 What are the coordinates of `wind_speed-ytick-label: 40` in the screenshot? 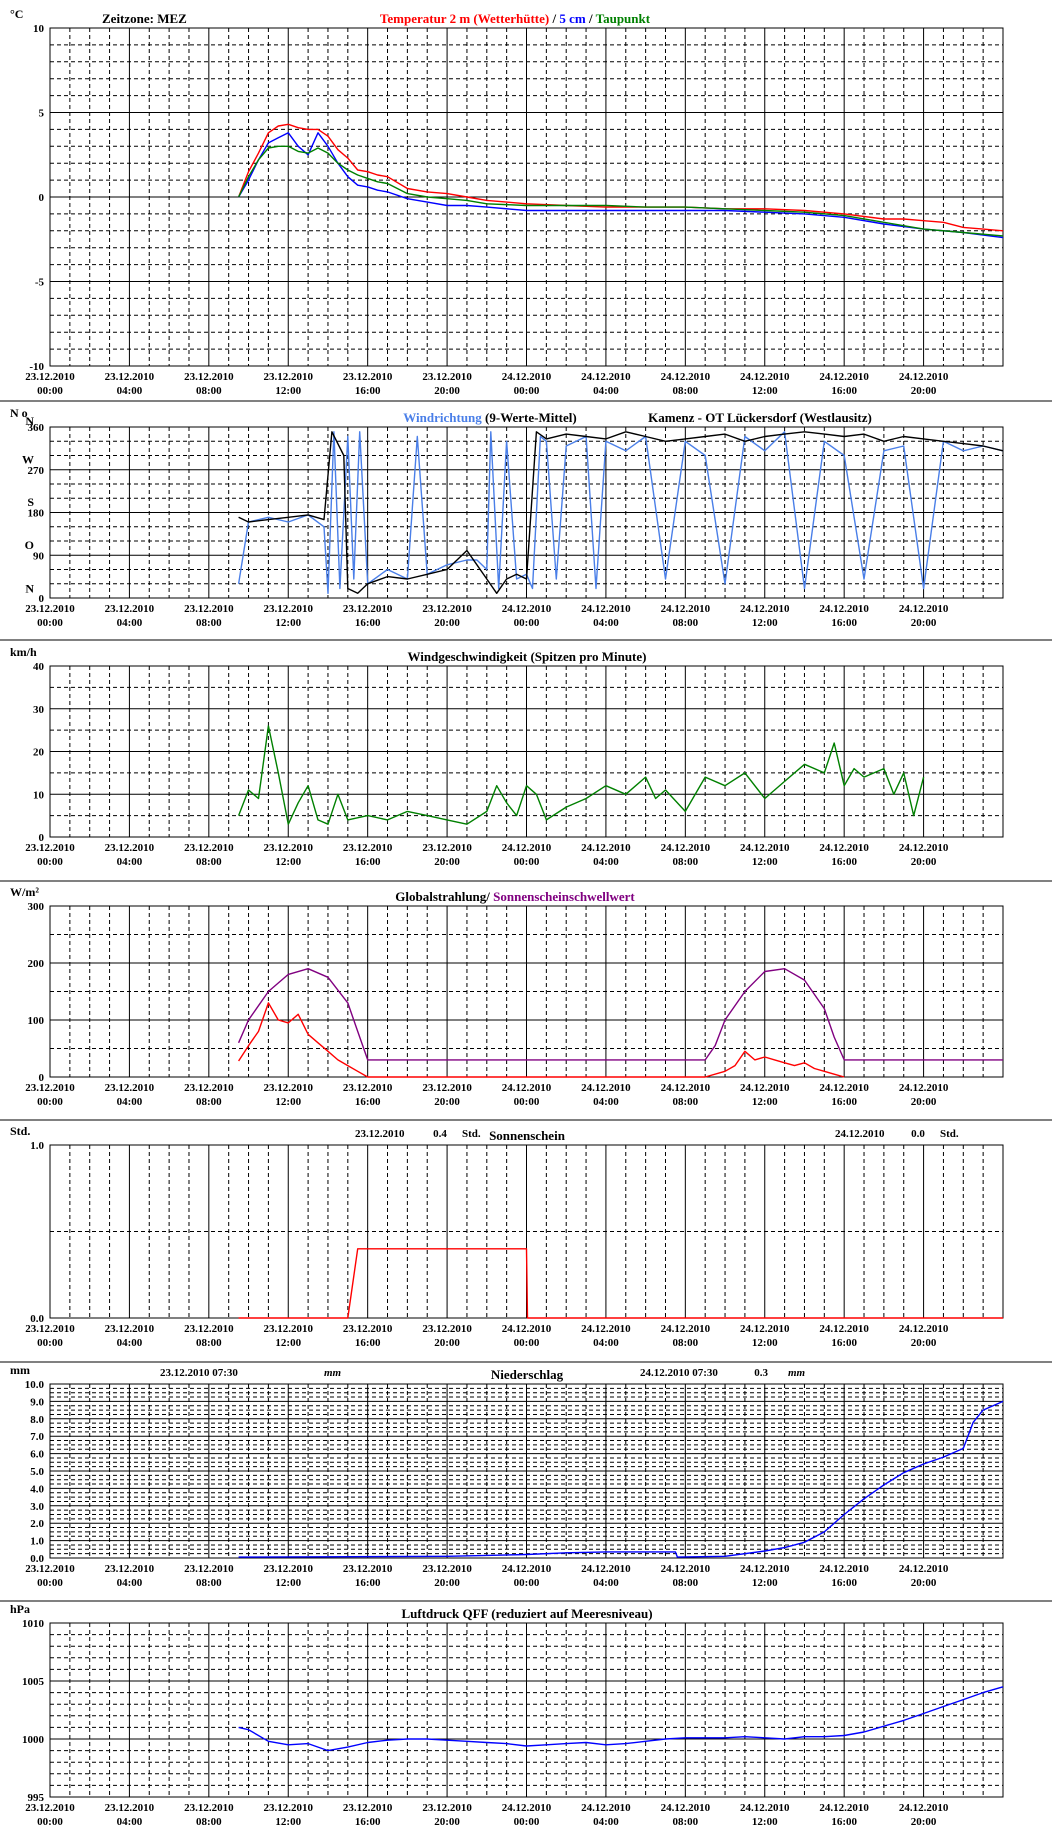 It's located at (39, 667).